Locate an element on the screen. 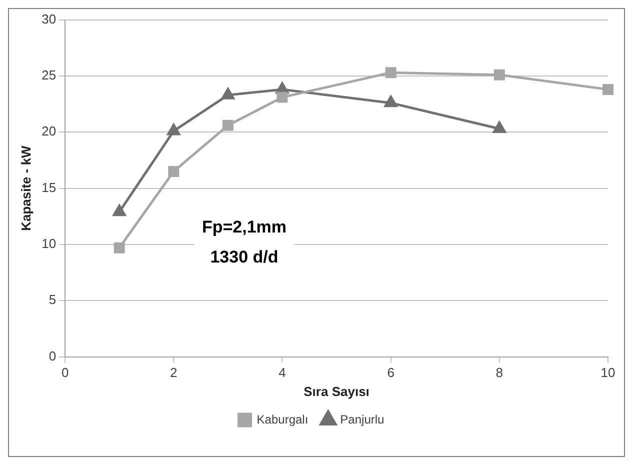 The height and width of the screenshot is (465, 633). y-tick-label: 20 is located at coordinates (49, 131).